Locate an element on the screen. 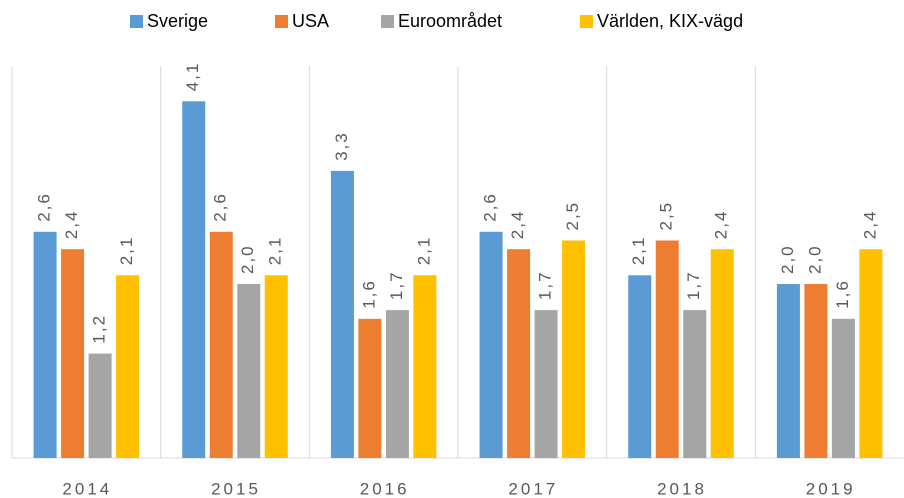  data-label: 1,2 is located at coordinates (99, 329).